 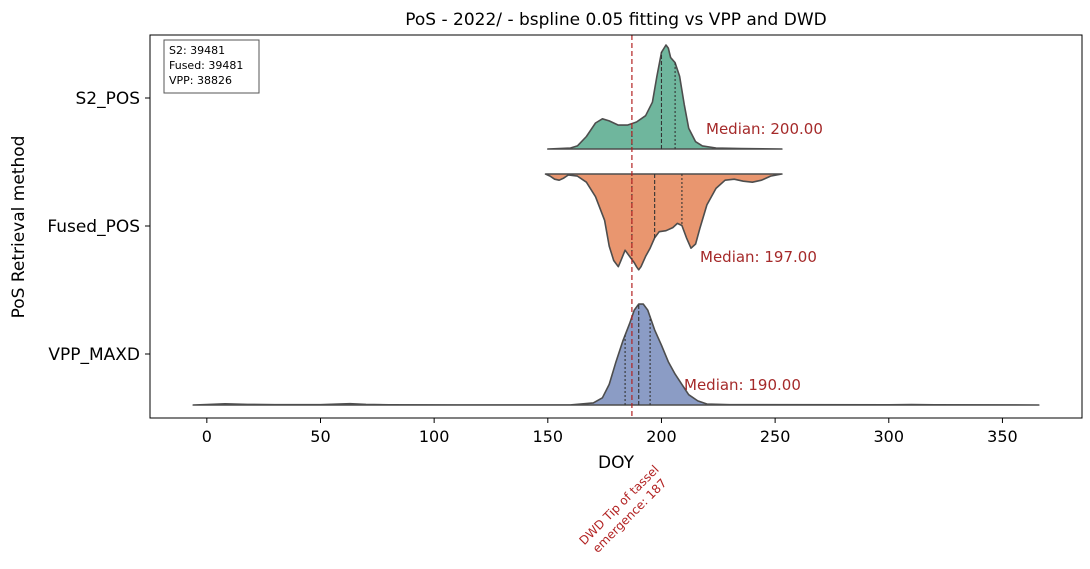 What do you see at coordinates (320, 436) in the screenshot?
I see `x-tick-label: 50` at bounding box center [320, 436].